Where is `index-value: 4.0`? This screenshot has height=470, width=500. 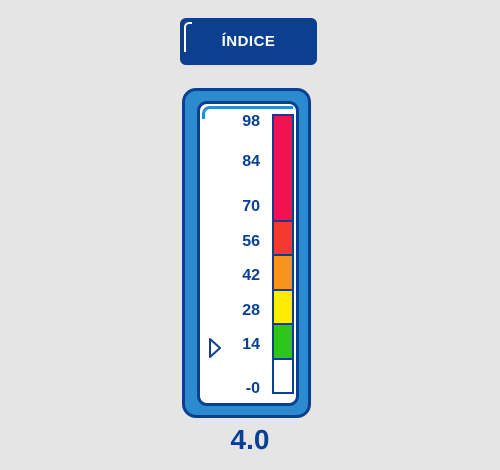
index-value: 4.0 is located at coordinates (250, 439).